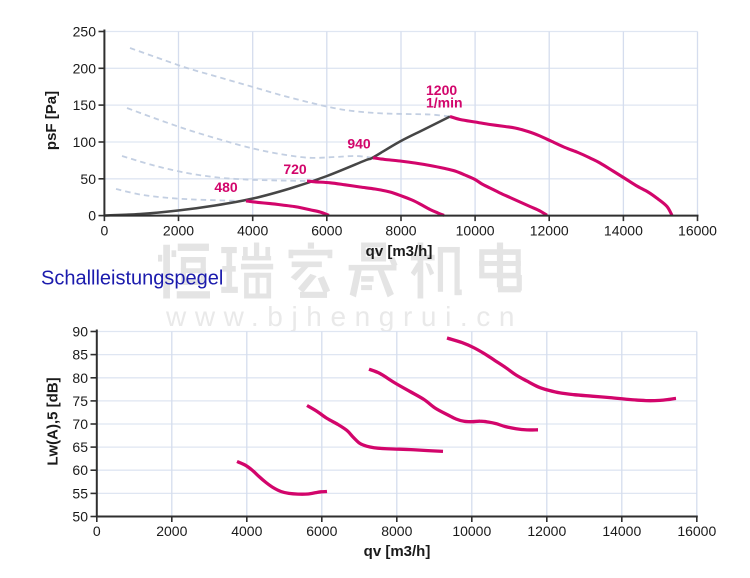 The height and width of the screenshot is (578, 750). What do you see at coordinates (444, 103) in the screenshot?
I see `svg-text: 1/min` at bounding box center [444, 103].